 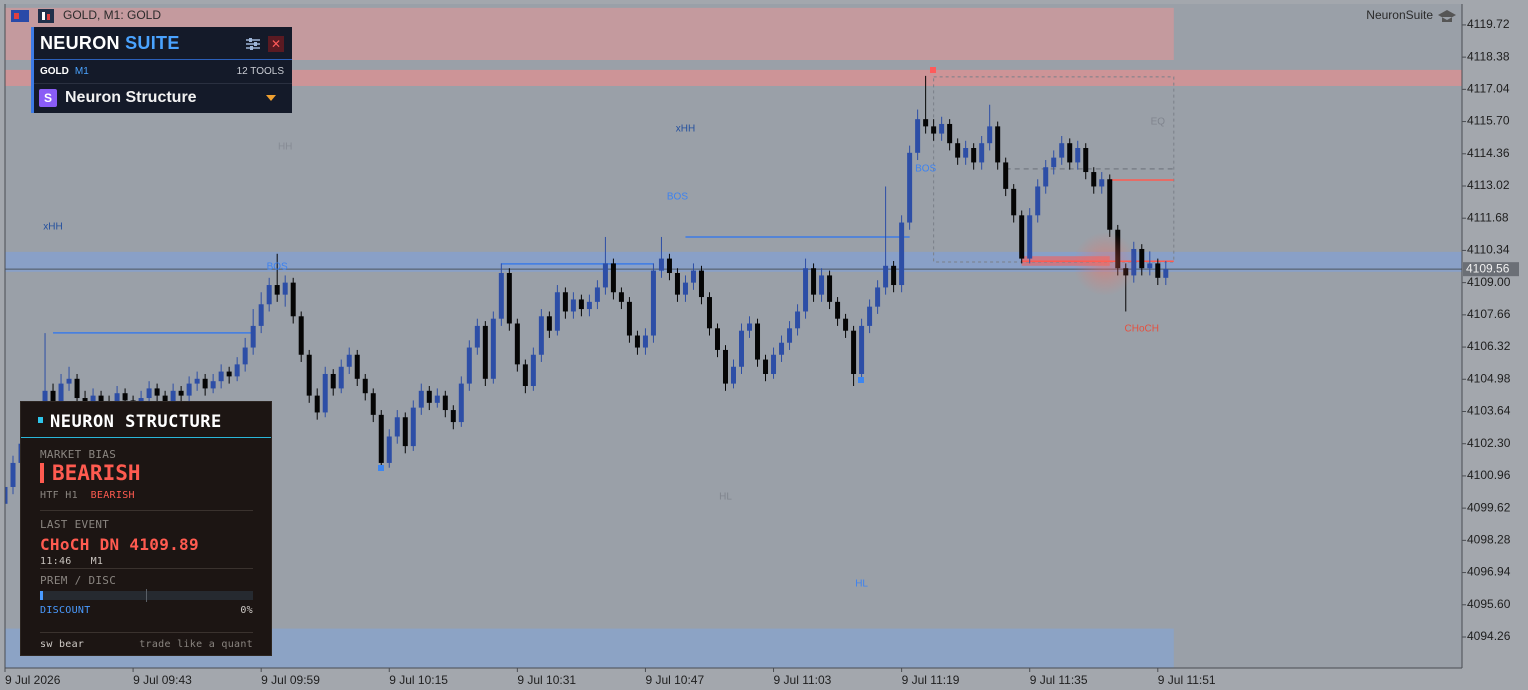 I want to click on y-tick-label: 4094.26, so click(x=1489, y=636).